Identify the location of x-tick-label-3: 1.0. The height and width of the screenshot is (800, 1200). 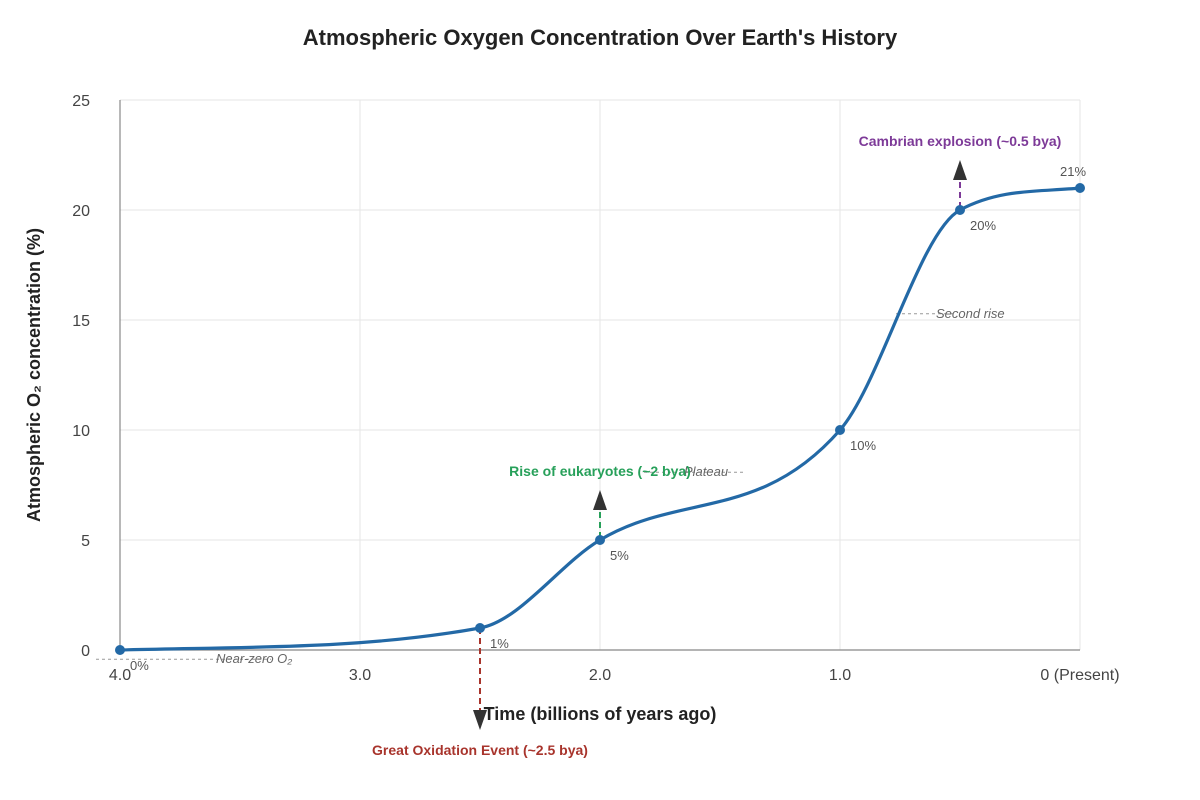
(840, 675).